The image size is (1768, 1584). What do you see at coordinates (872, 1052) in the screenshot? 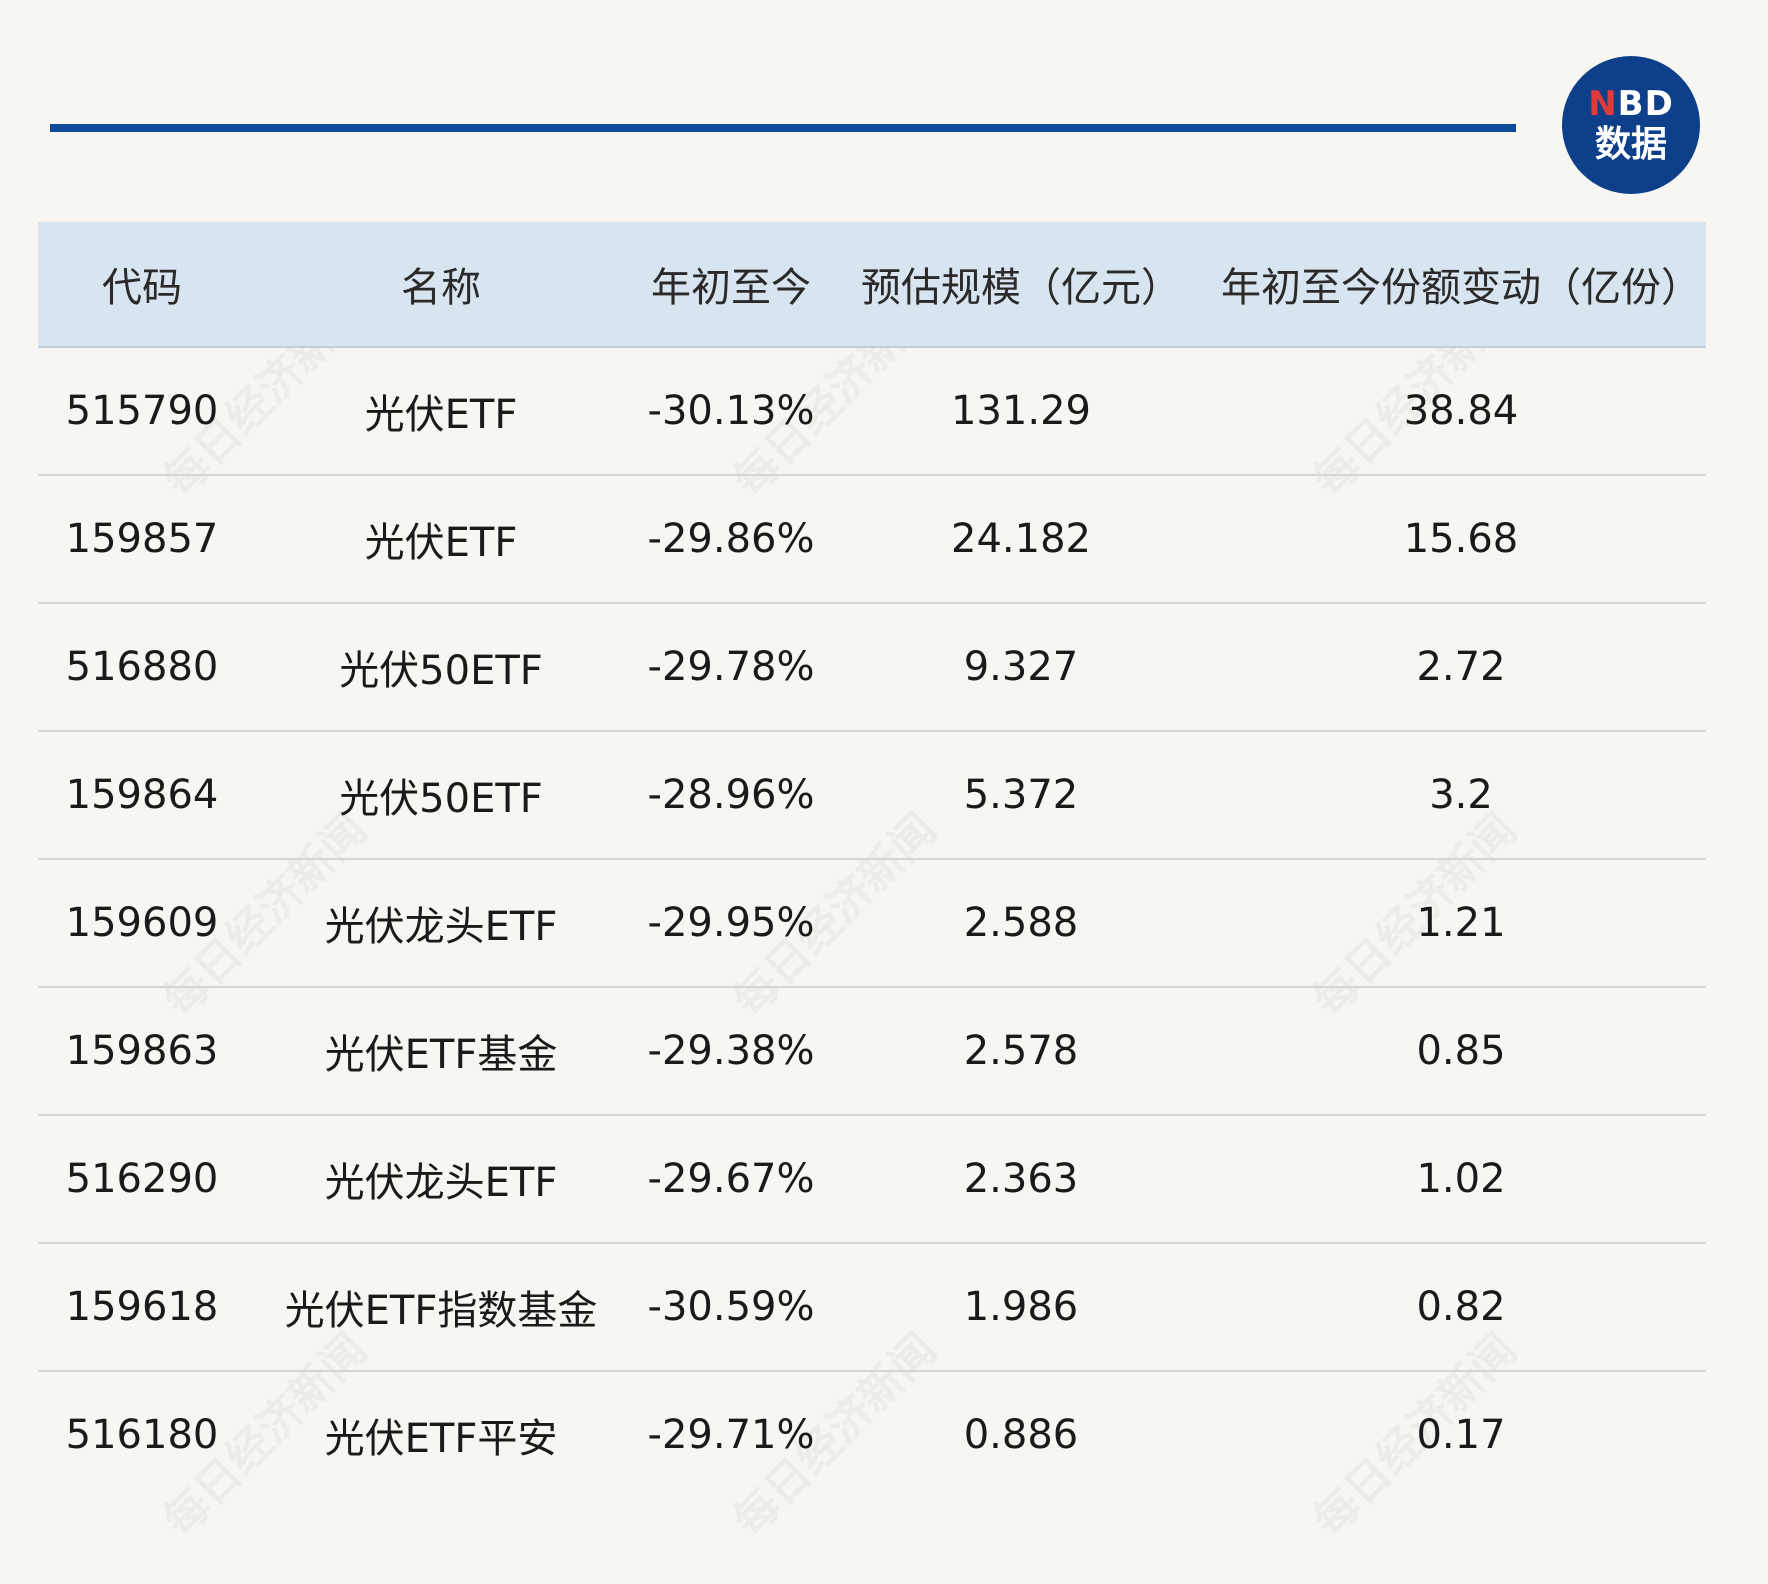
I see `table-row: 159863 光伏ETF基金 -29.38% 2.578 0.85` at bounding box center [872, 1052].